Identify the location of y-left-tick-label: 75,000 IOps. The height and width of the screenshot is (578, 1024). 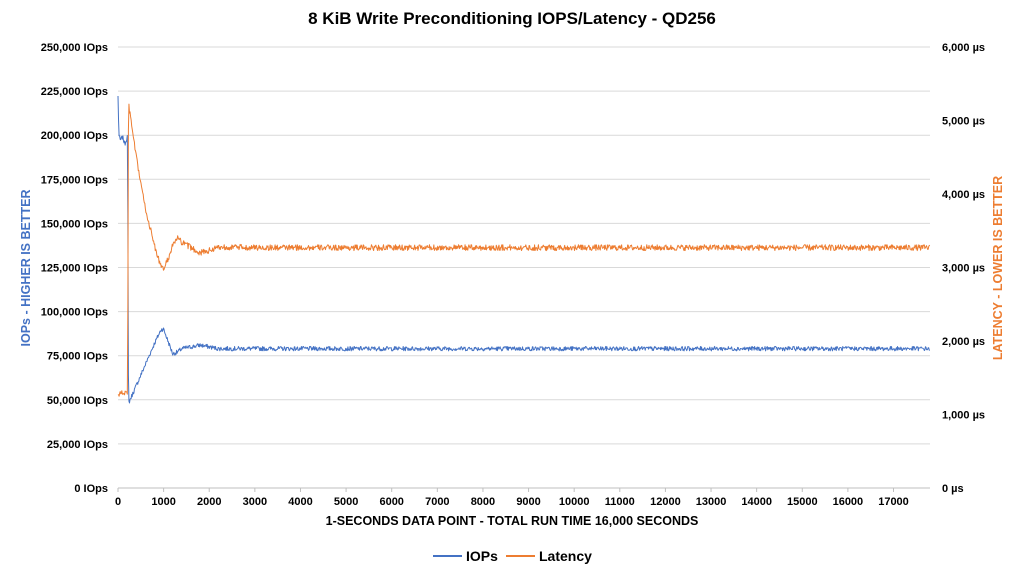
(77, 357).